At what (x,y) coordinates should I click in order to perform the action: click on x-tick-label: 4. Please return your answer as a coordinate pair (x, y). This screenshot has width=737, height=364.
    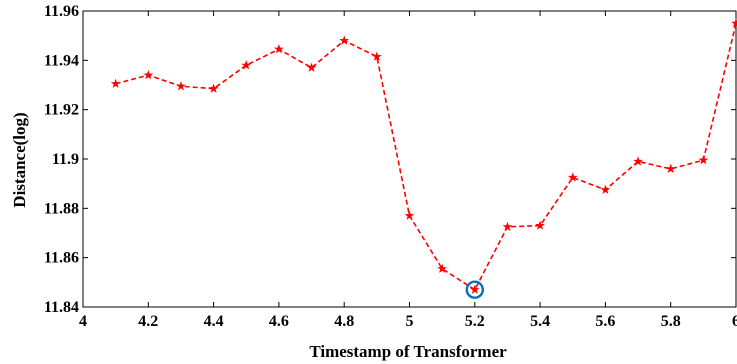
    Looking at the image, I should click on (83, 321).